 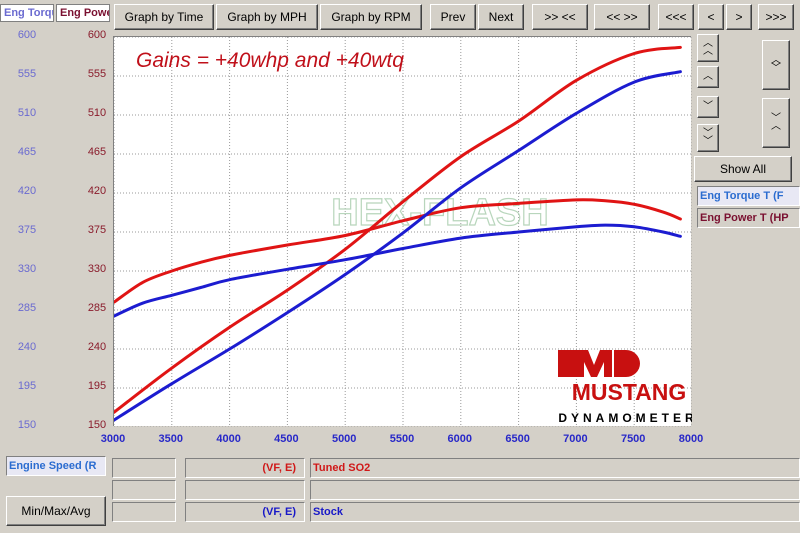 I want to click on last-label: >>>, so click(x=776, y=17).